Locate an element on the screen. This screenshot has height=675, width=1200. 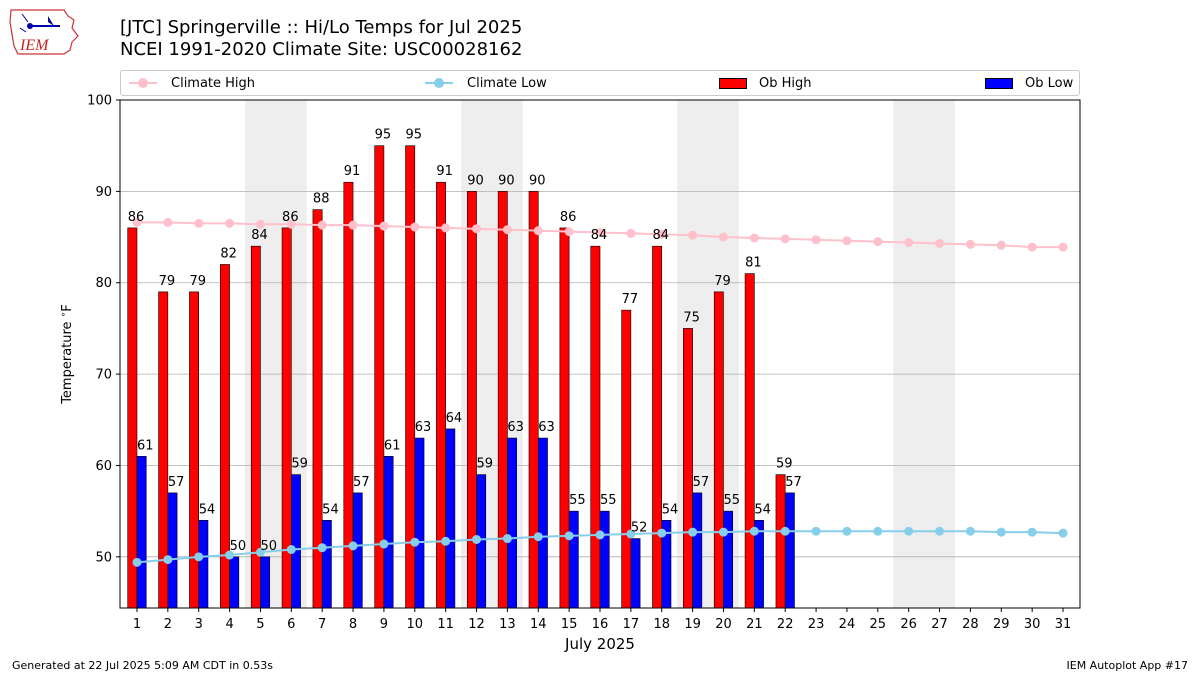
x-tick-label: 16 is located at coordinates (600, 624).